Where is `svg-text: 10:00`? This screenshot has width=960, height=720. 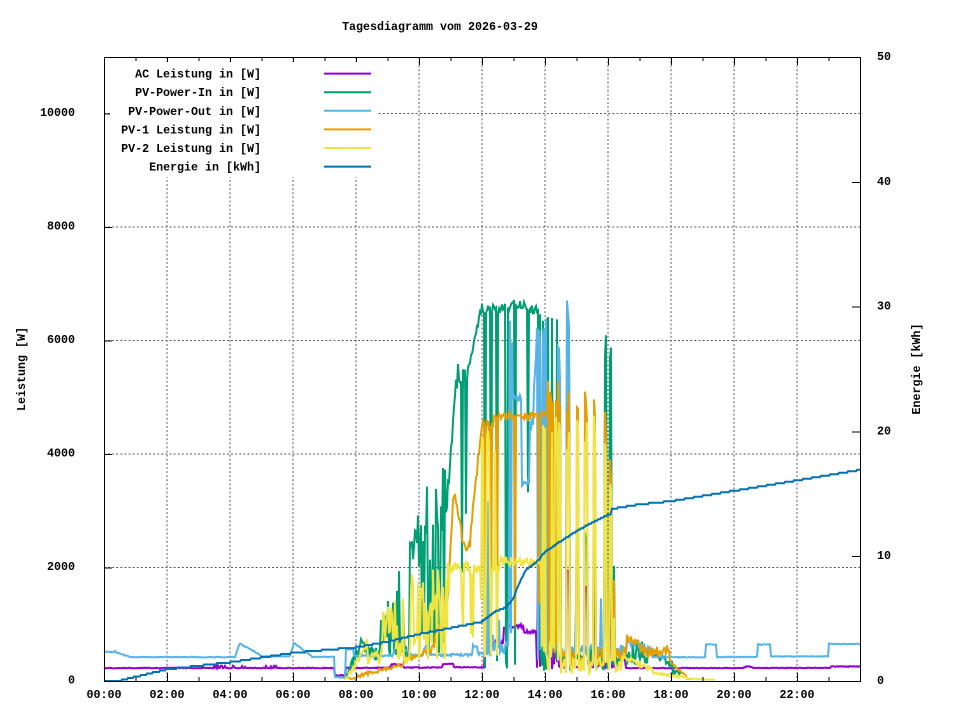
svg-text: 10:00 is located at coordinates (419, 695).